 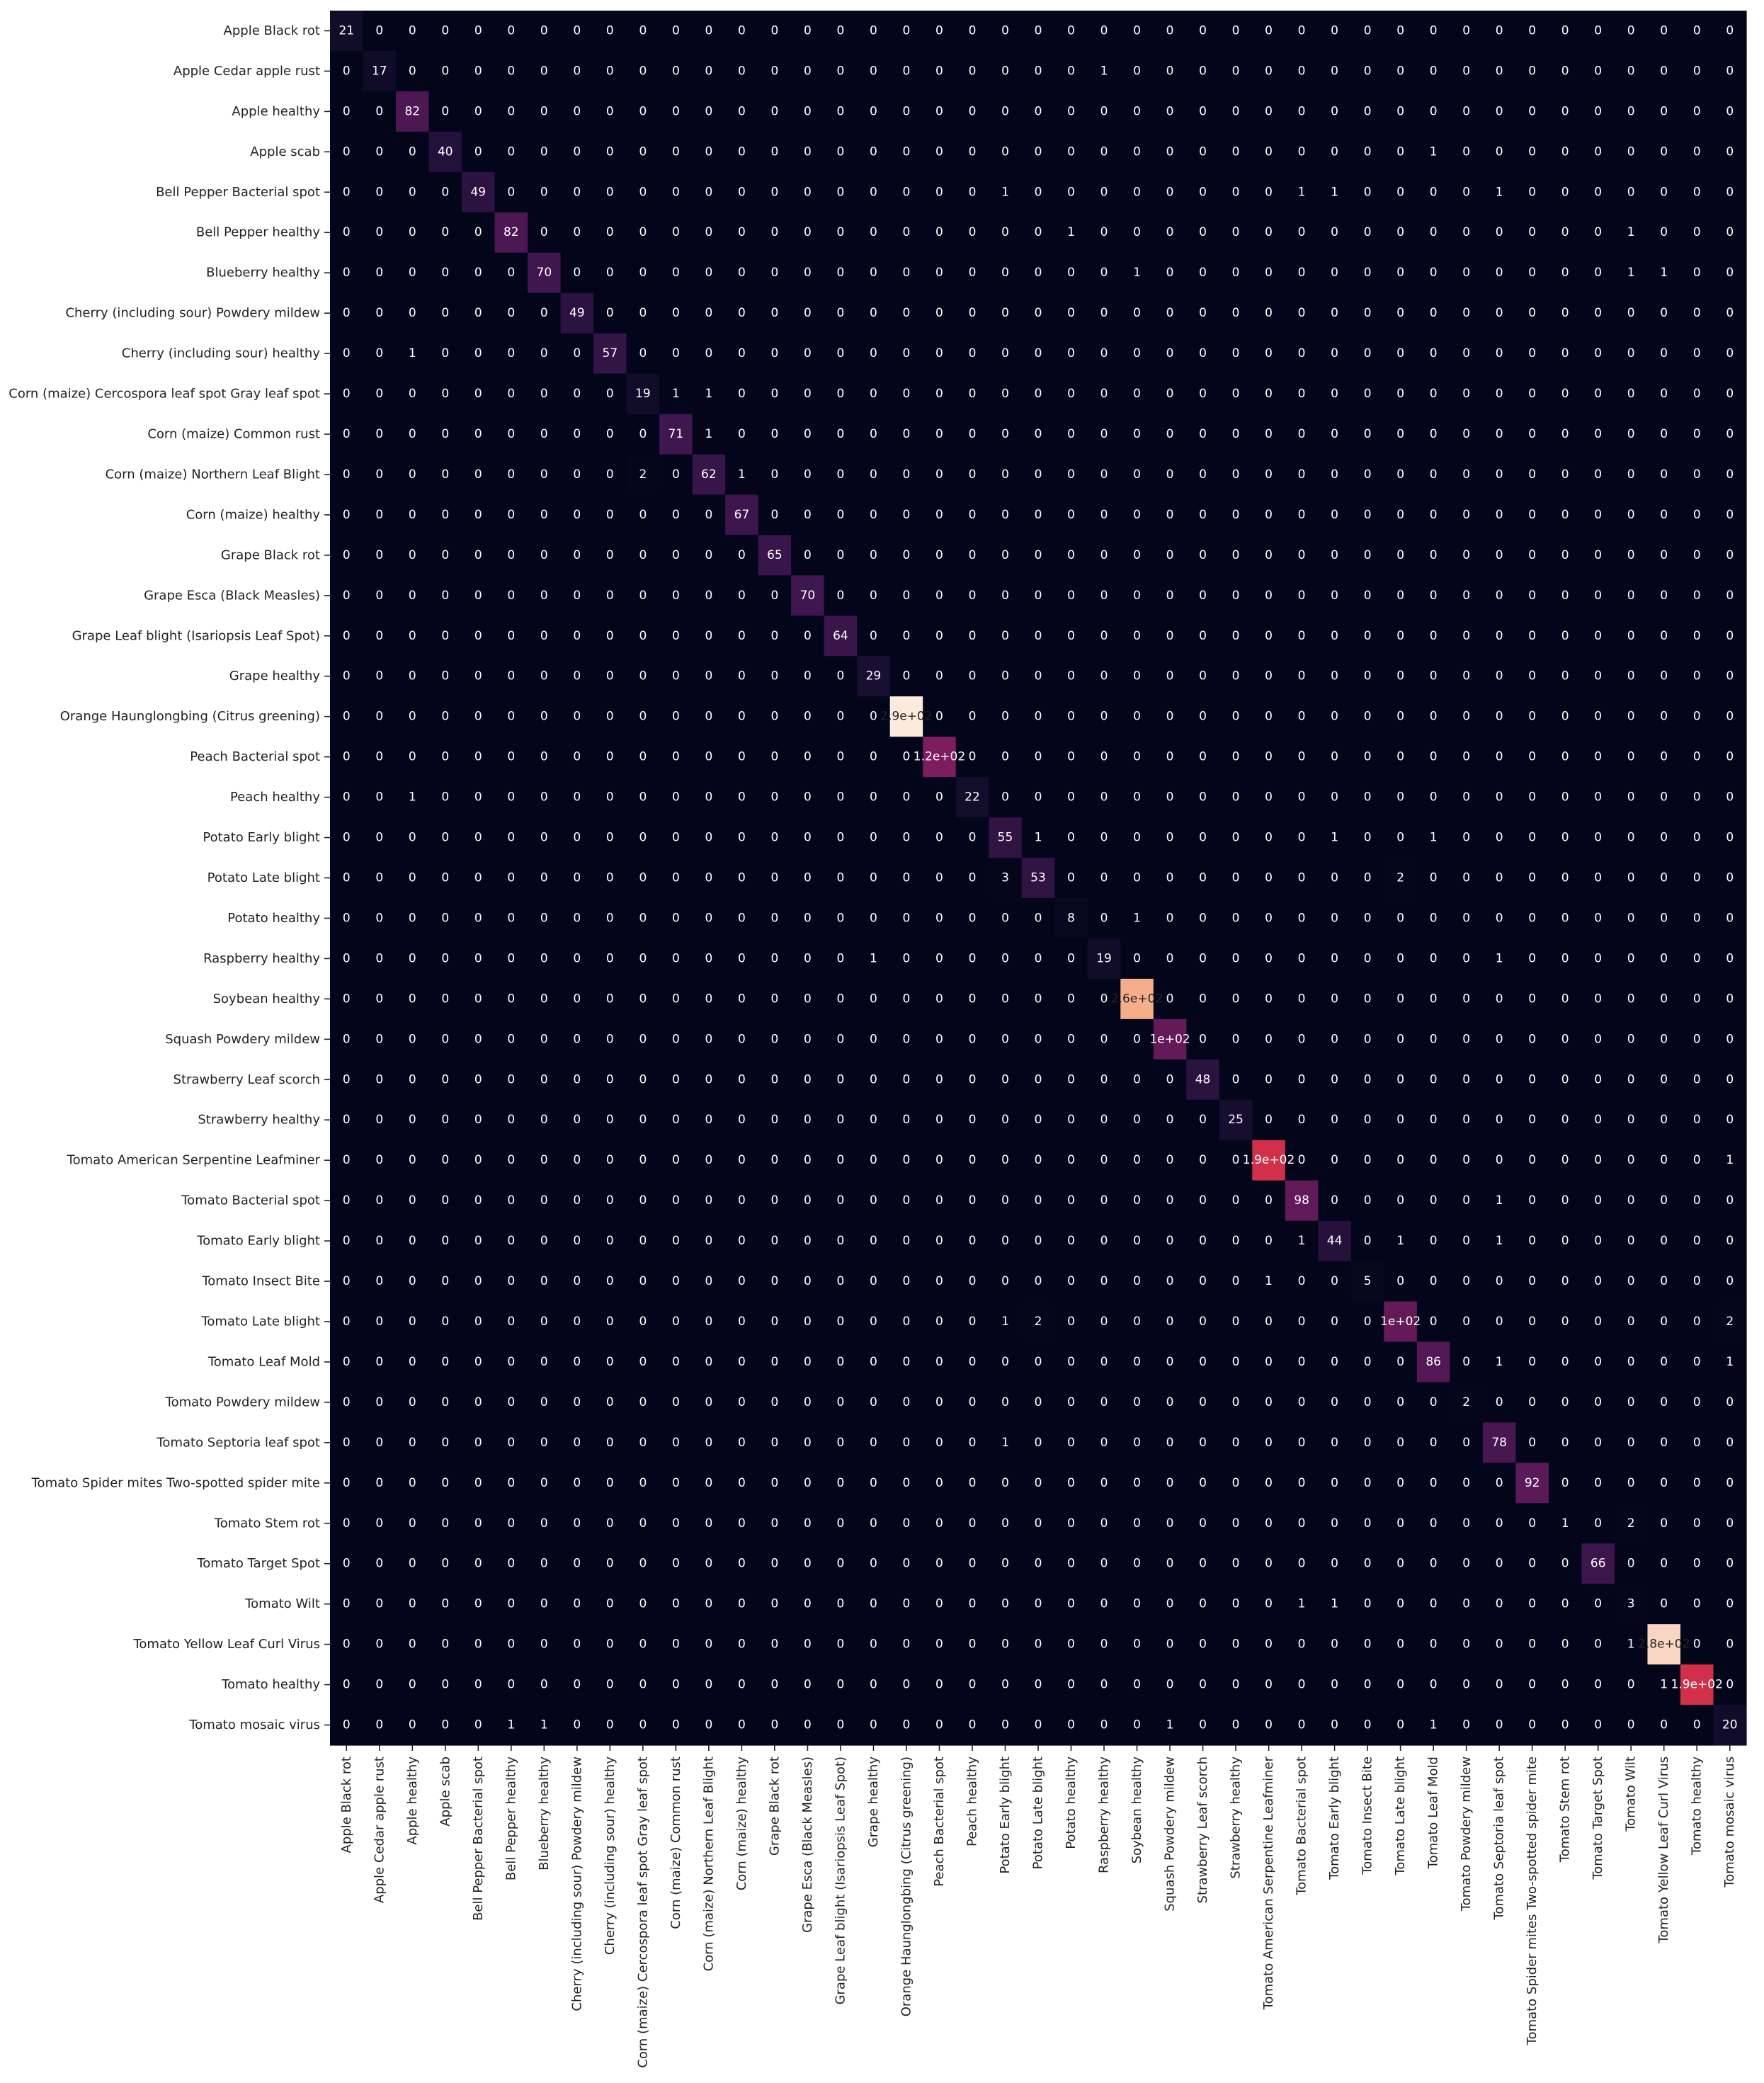 What do you see at coordinates (380, 595) in the screenshot?
I see `heatmap-cell-r14-c1` at bounding box center [380, 595].